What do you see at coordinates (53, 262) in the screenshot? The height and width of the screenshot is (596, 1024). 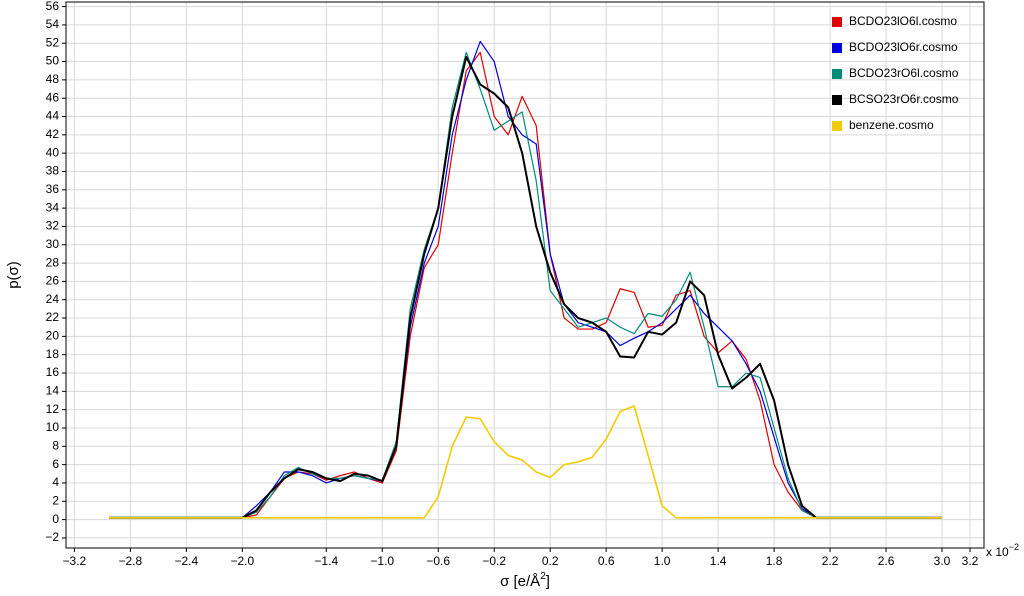 I see `y-tick-label: 28` at bounding box center [53, 262].